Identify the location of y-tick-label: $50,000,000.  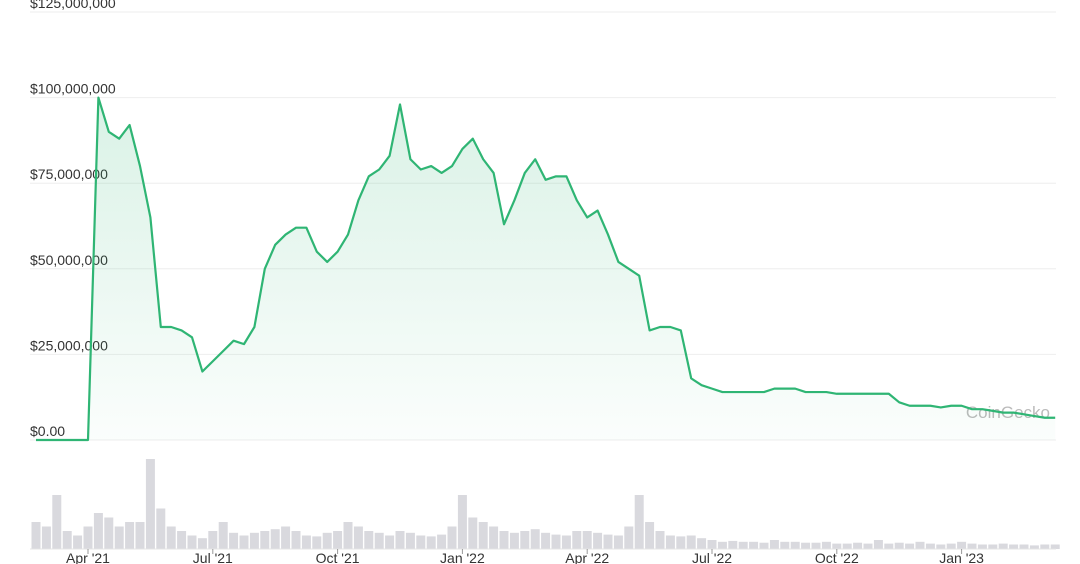
(69, 260).